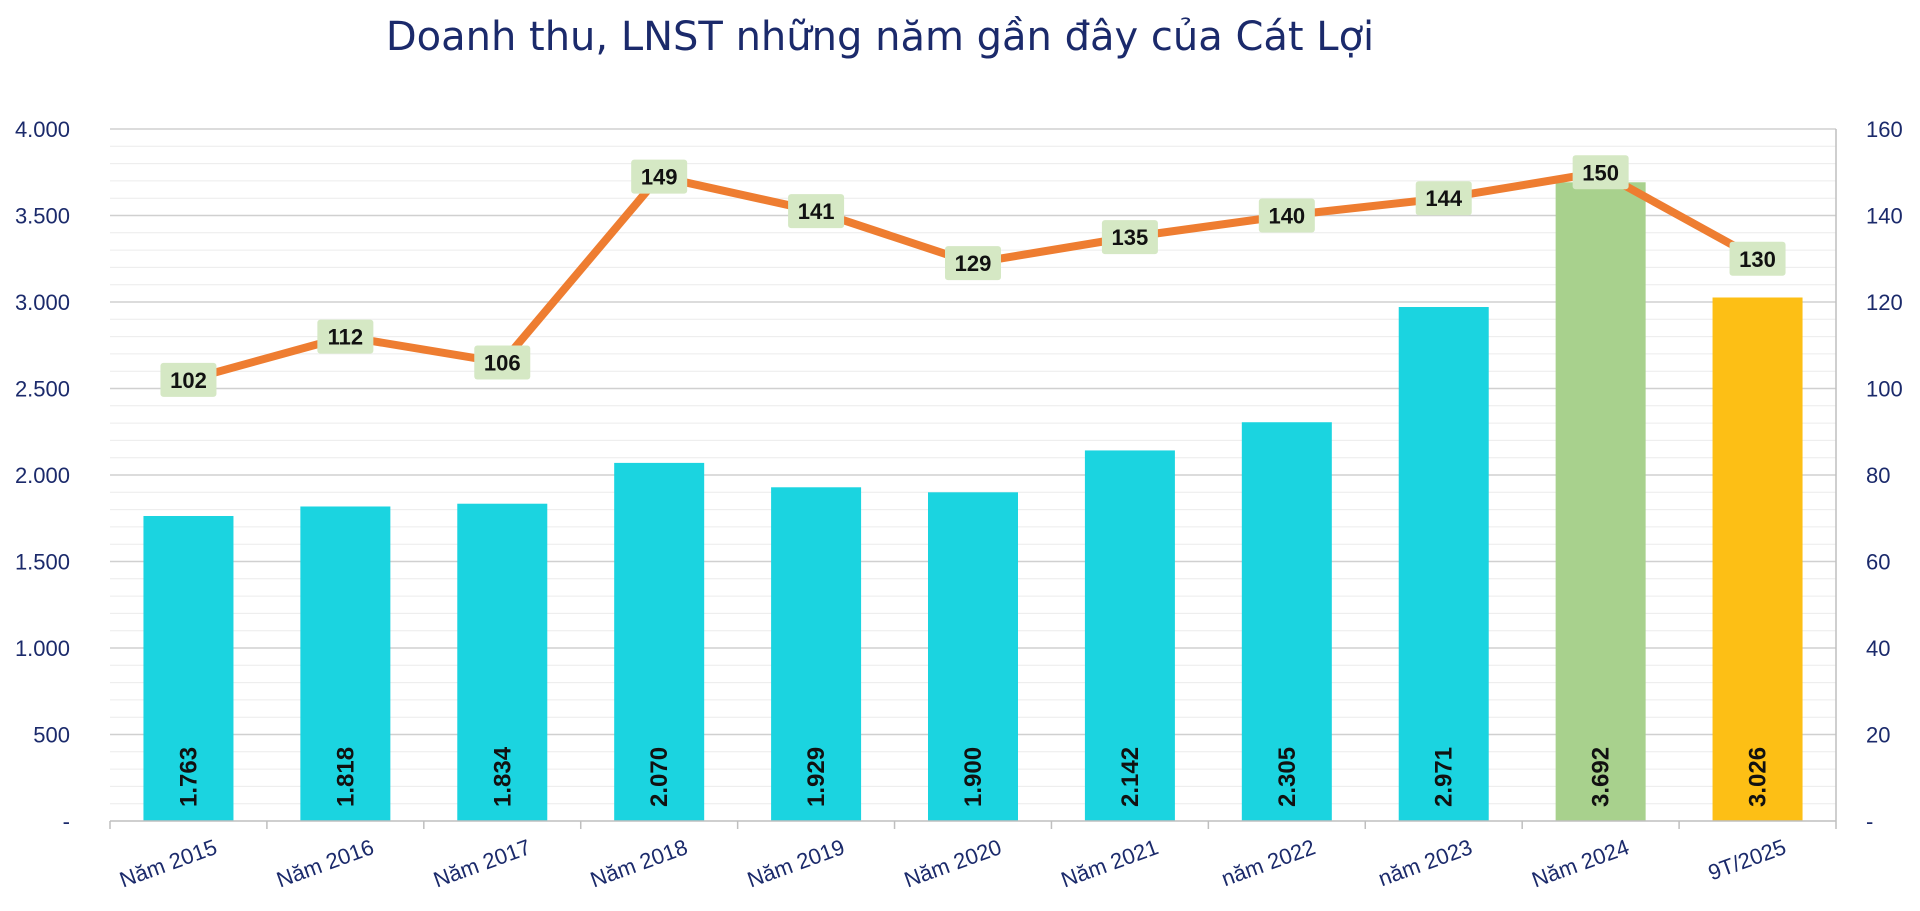  What do you see at coordinates (659, 777) in the screenshot?
I see `bar-value-label: 2.070` at bounding box center [659, 777].